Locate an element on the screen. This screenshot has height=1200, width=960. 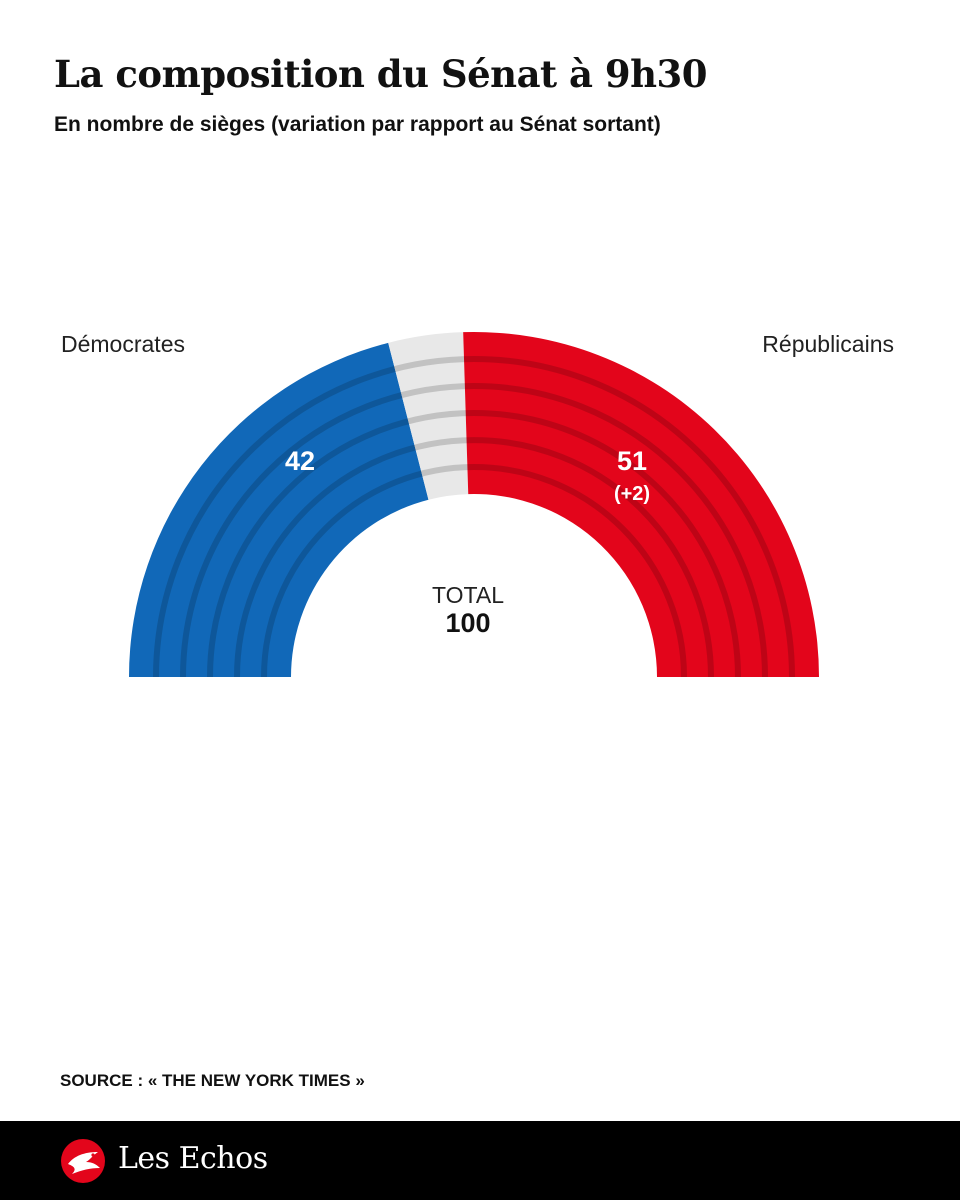
legend-label-republicains: Républicains is located at coordinates (828, 344).